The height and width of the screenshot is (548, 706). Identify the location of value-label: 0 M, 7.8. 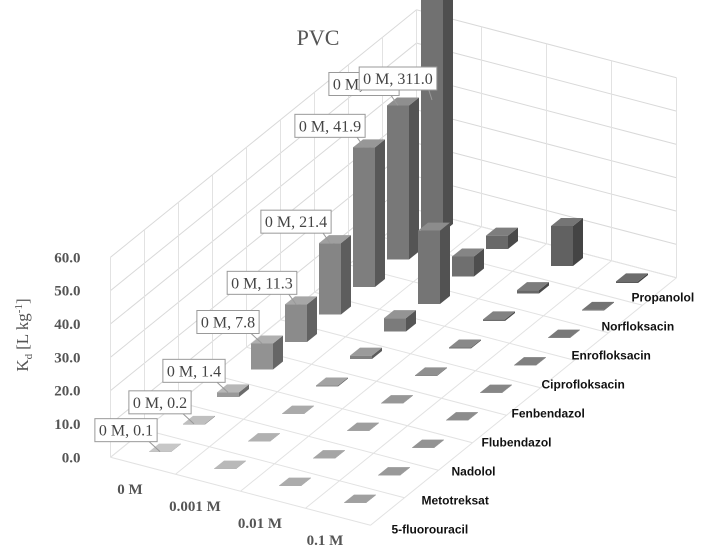
(228, 323).